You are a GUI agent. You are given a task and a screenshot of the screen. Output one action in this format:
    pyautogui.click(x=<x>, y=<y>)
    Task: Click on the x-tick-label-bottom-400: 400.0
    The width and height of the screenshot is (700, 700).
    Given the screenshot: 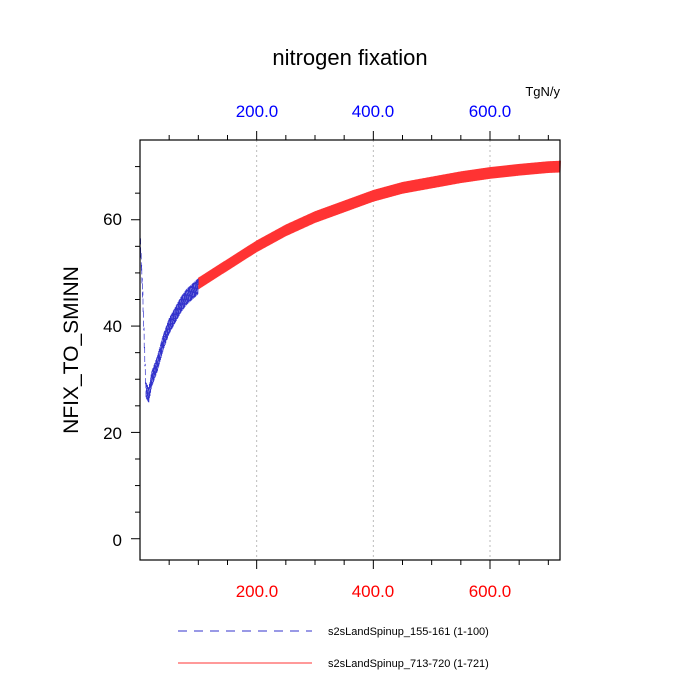 What is the action you would take?
    pyautogui.click(x=373, y=591)
    